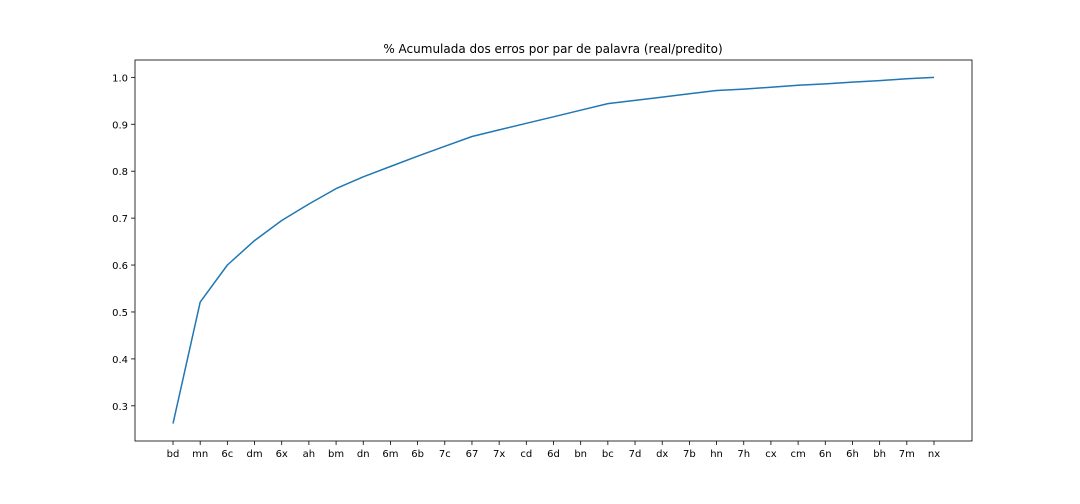 Image resolution: width=1080 pixels, height=504 pixels. Describe the element at coordinates (879, 454) in the screenshot. I see `x-tick-label: bh` at that location.